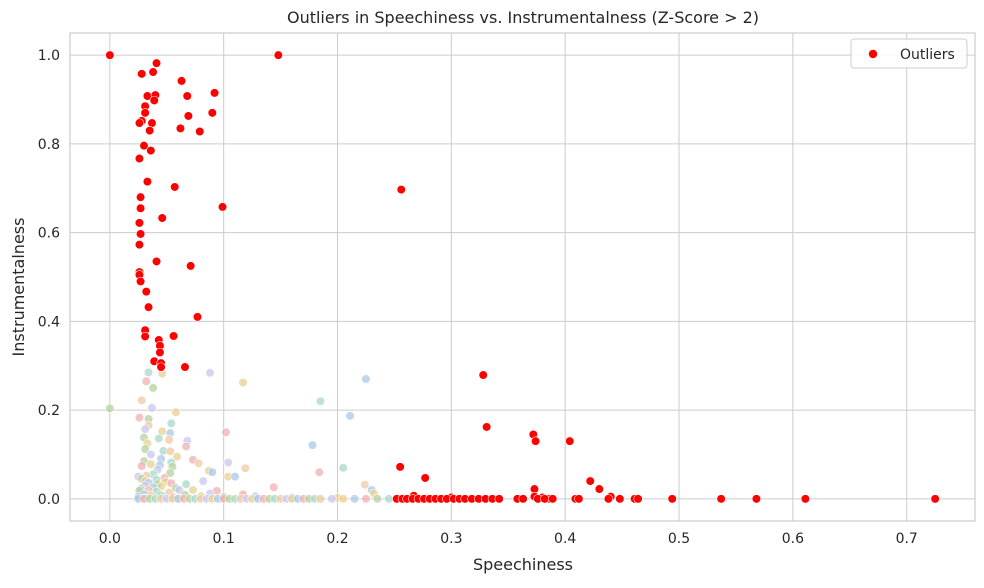  What do you see at coordinates (523, 564) in the screenshot?
I see `x-axis-label: Speechiness` at bounding box center [523, 564].